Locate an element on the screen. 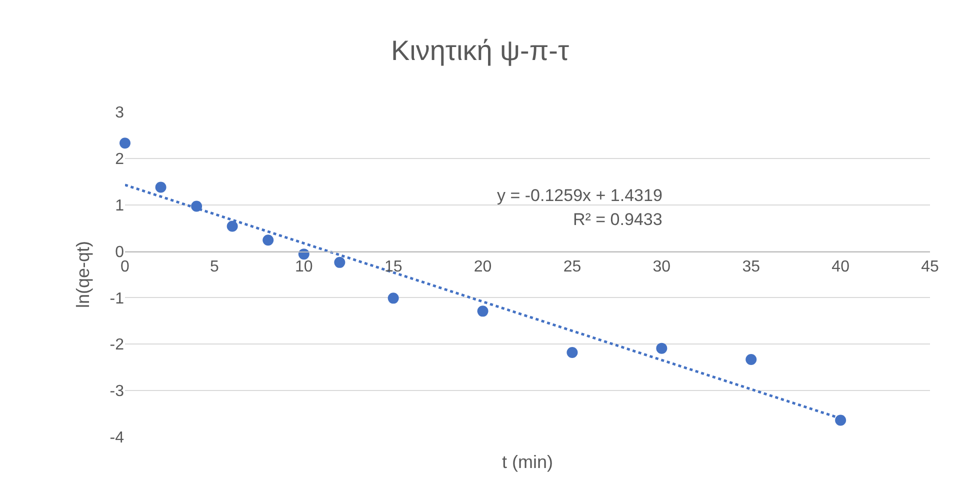  x-tick-label: 10 is located at coordinates (303, 267).